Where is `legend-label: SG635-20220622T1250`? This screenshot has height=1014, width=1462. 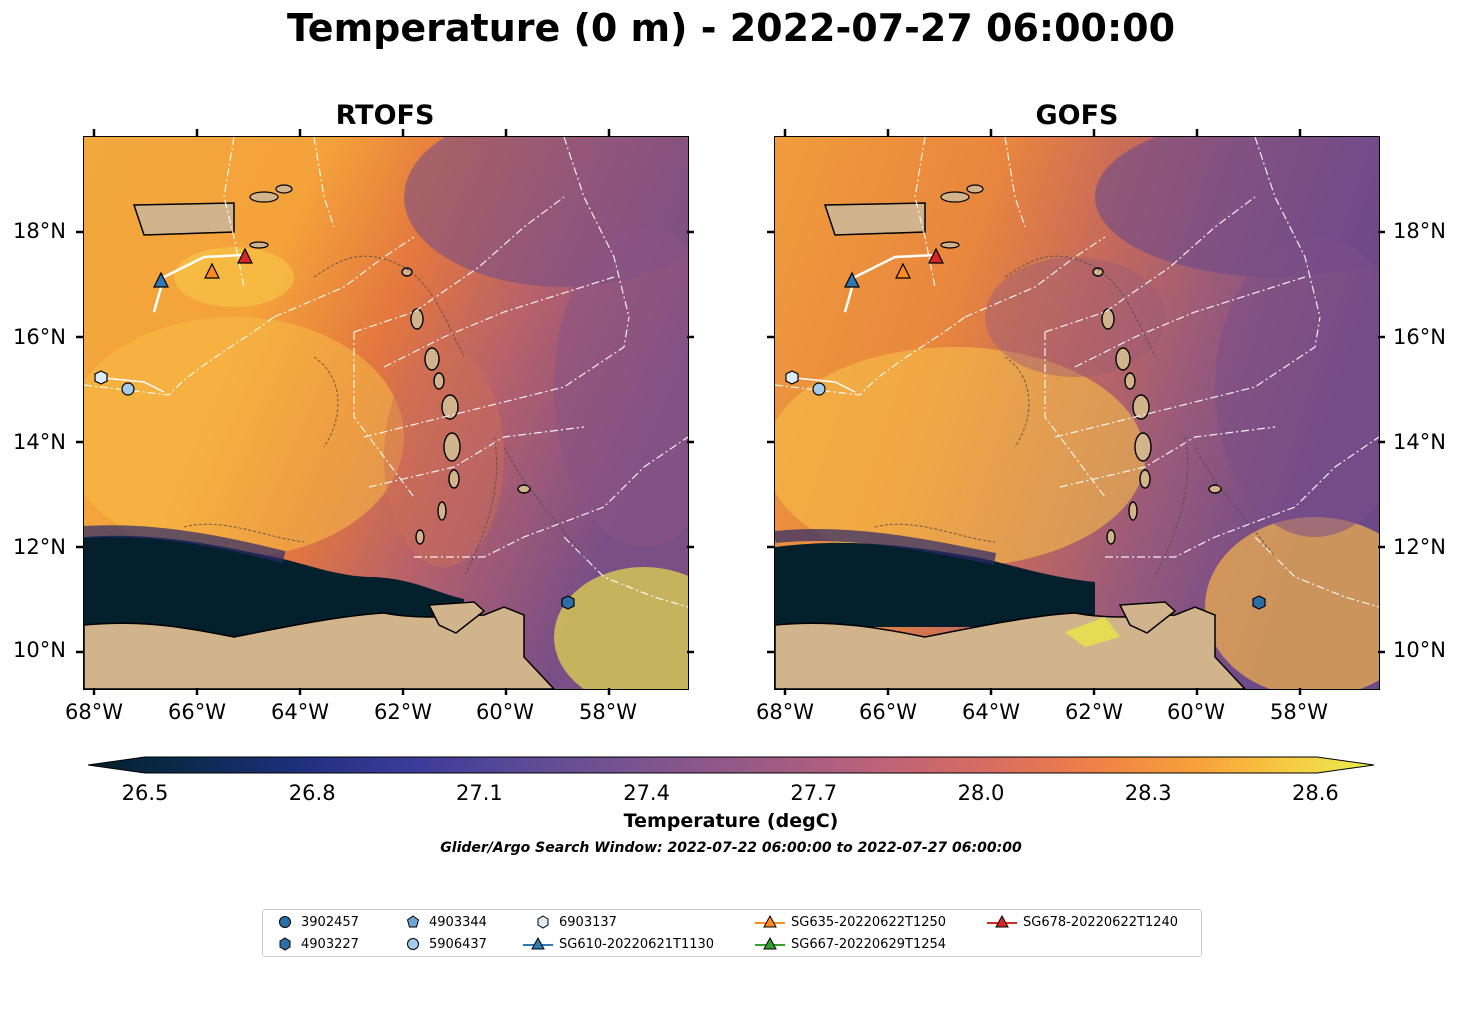
legend-label: SG635-20220622T1250 is located at coordinates (869, 922).